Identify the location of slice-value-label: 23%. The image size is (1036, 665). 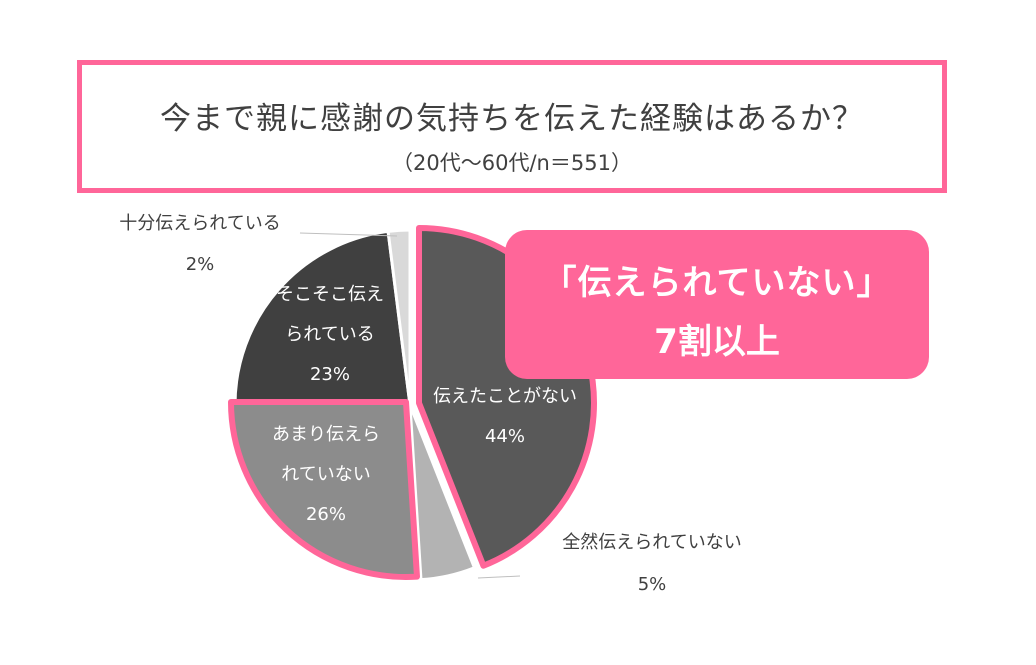
(330, 374).